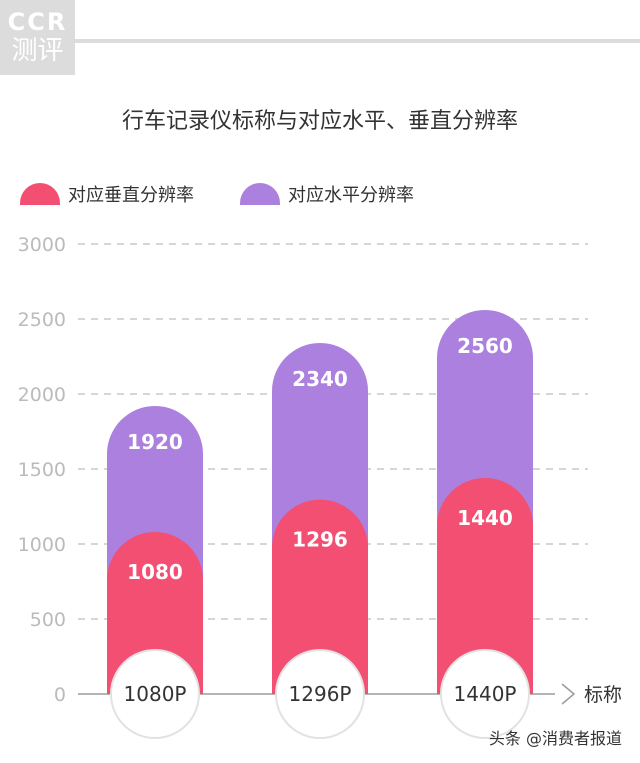 The height and width of the screenshot is (763, 640). What do you see at coordinates (568, 694) in the screenshot?
I see `x-axis-arrow-icon` at bounding box center [568, 694].